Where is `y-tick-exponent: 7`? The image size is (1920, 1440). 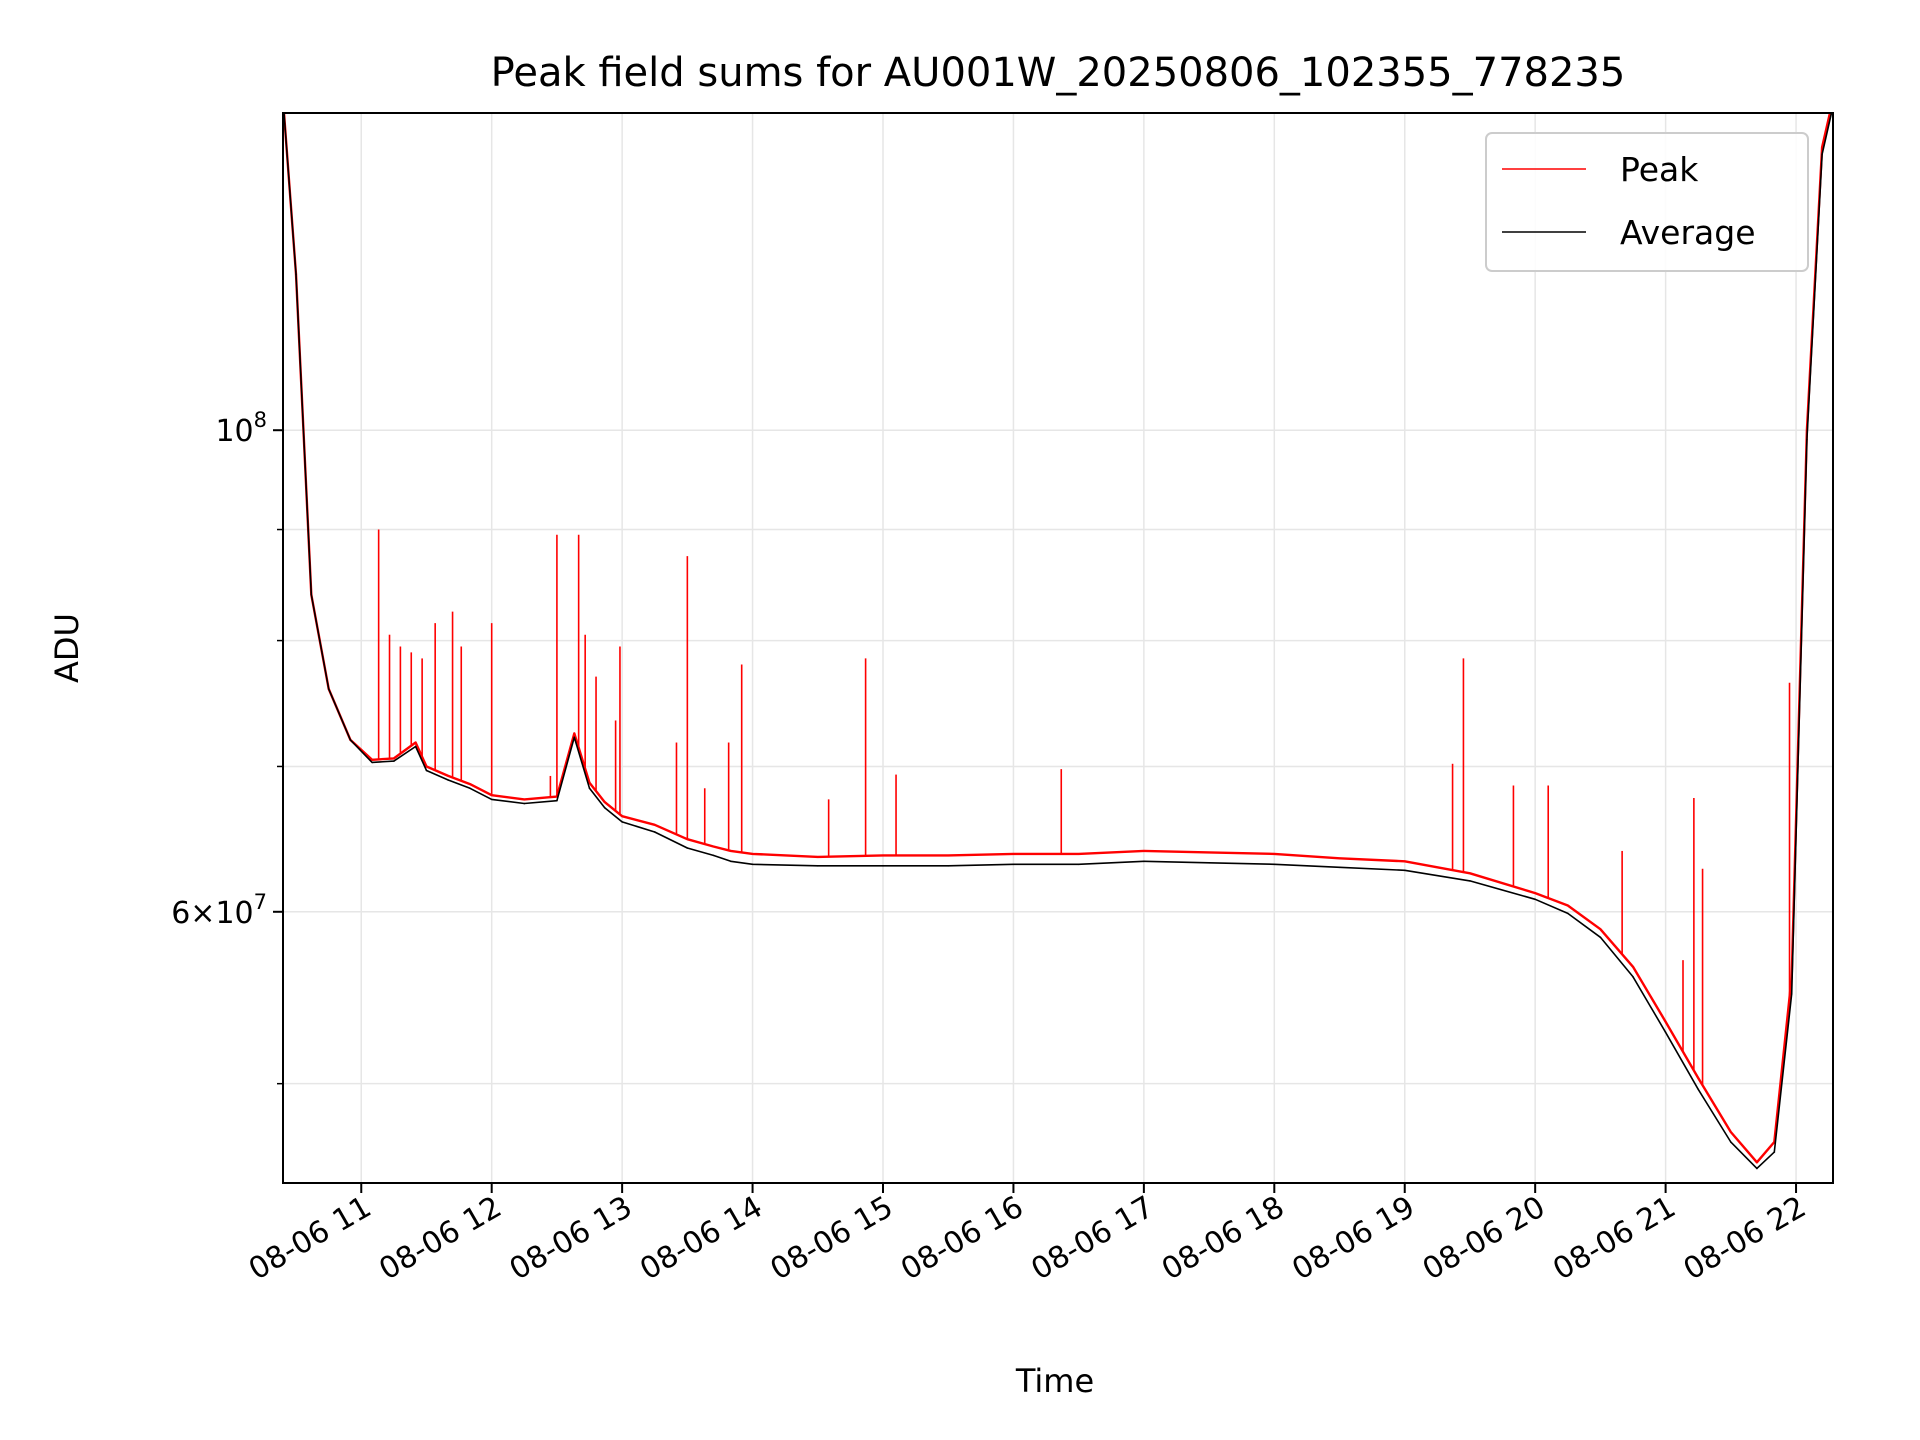 y-tick-exponent: 7 is located at coordinates (260, 902).